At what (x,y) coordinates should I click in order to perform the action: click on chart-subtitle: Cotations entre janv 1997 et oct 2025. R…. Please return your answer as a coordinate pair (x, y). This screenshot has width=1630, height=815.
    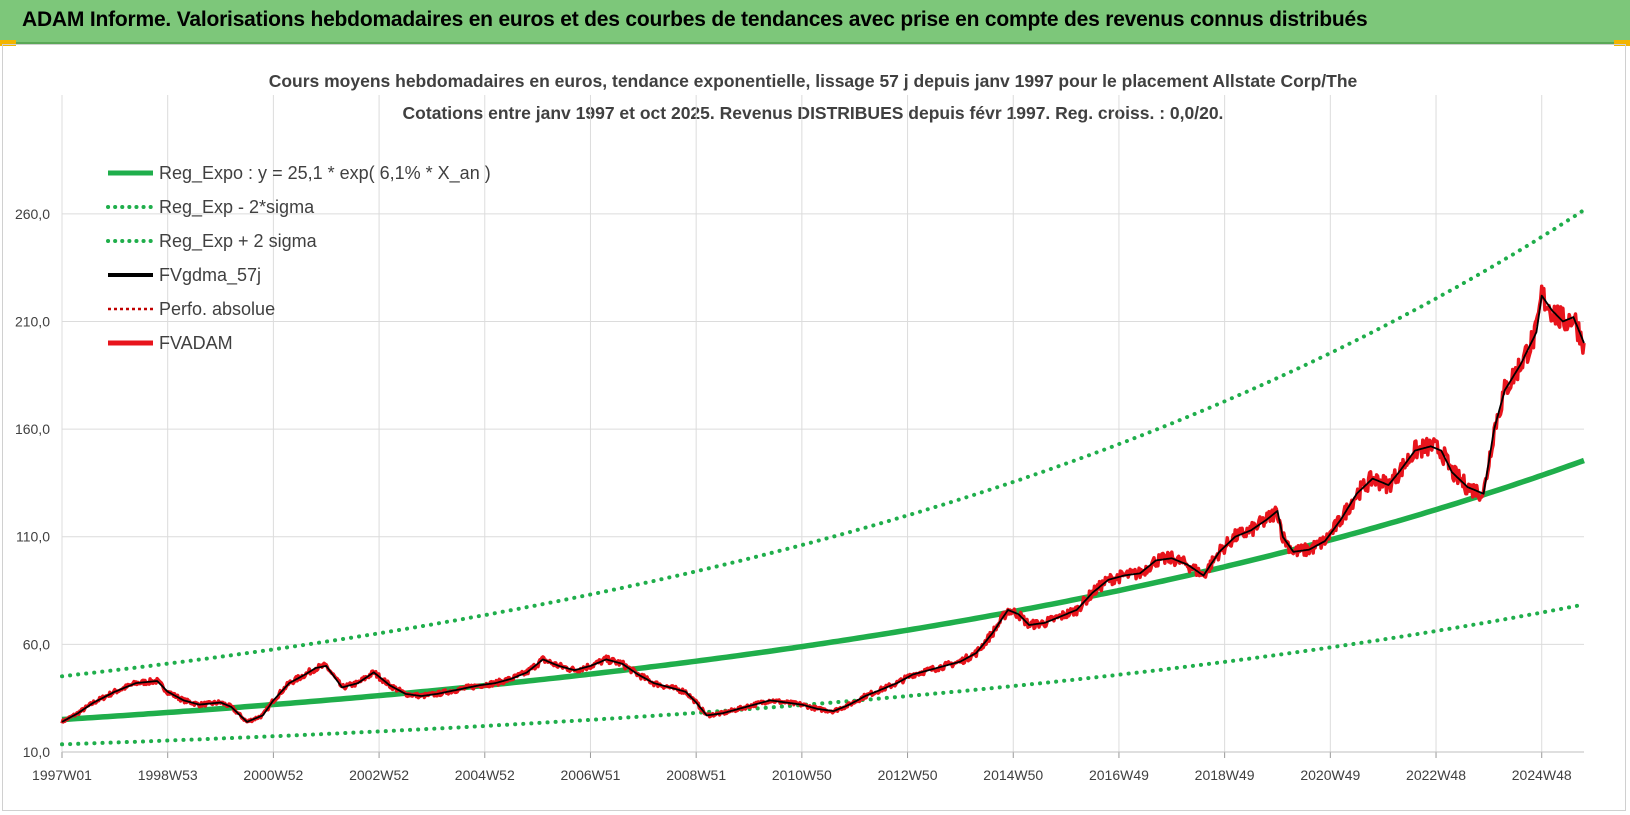
    Looking at the image, I should click on (813, 113).